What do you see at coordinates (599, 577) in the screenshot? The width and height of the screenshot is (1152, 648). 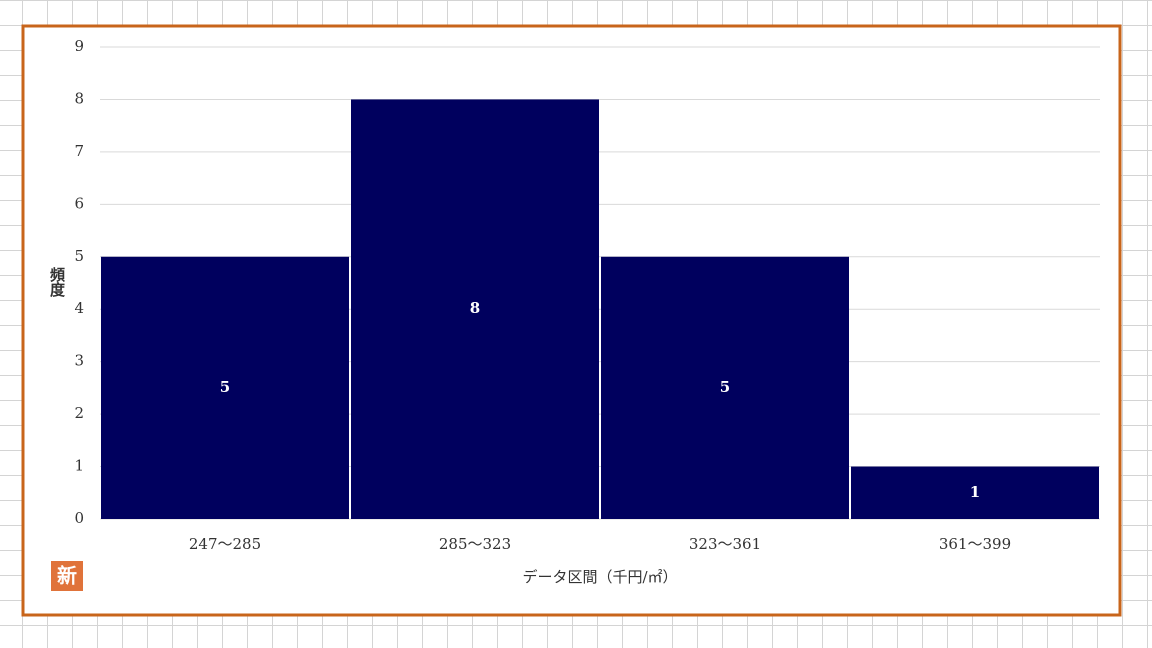 I see `x-axis-label: データ区間（千円/㎡）` at bounding box center [599, 577].